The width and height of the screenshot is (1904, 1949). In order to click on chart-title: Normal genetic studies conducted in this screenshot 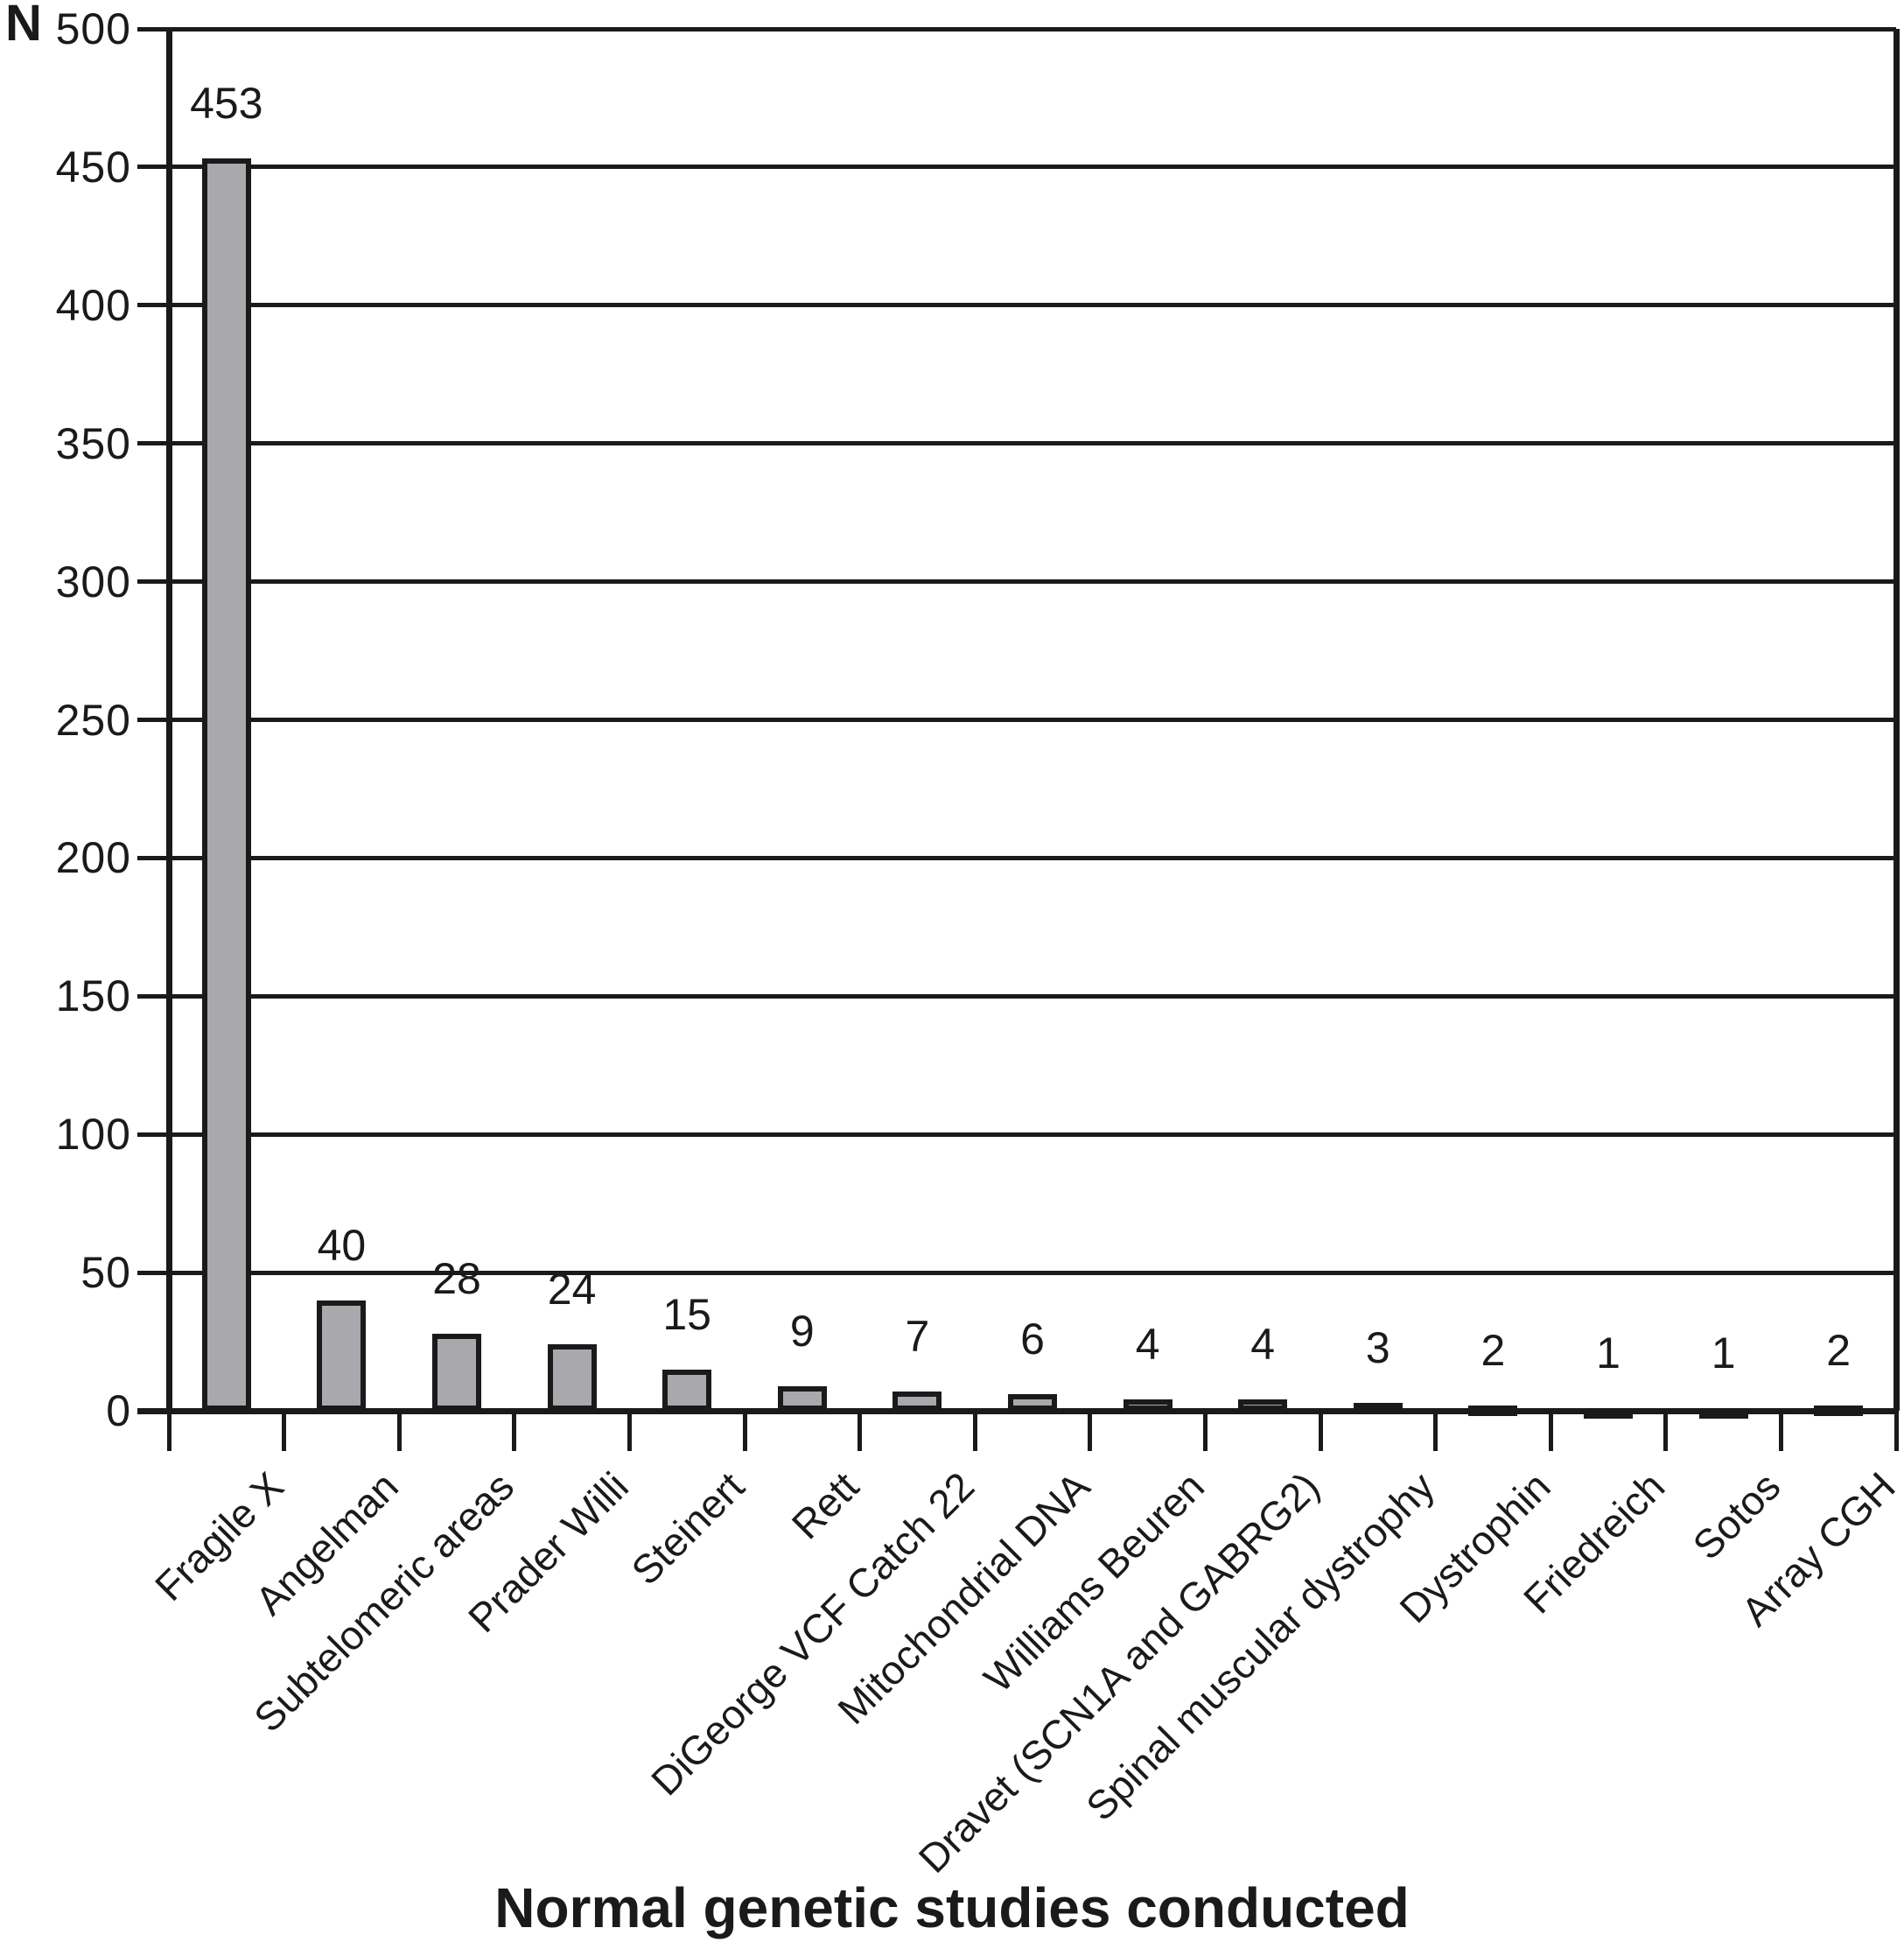, I will do `click(952, 1907)`.